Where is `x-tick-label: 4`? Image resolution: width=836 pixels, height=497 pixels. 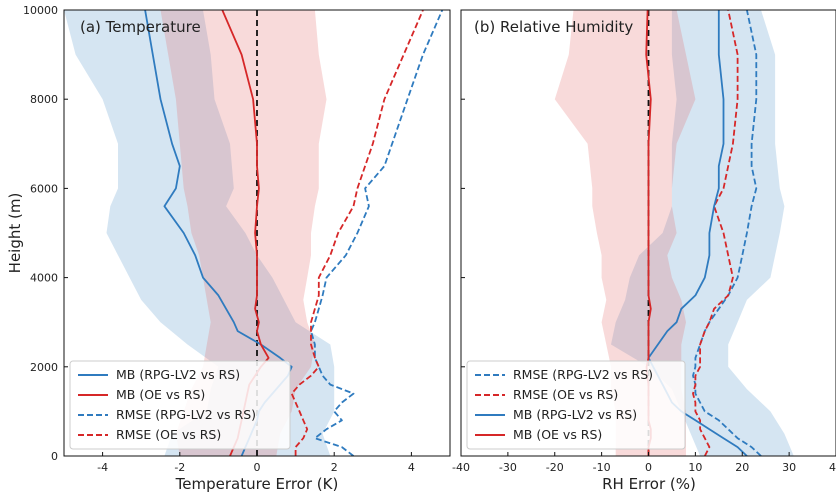
x-tick-label: 4 is located at coordinates (411, 467).